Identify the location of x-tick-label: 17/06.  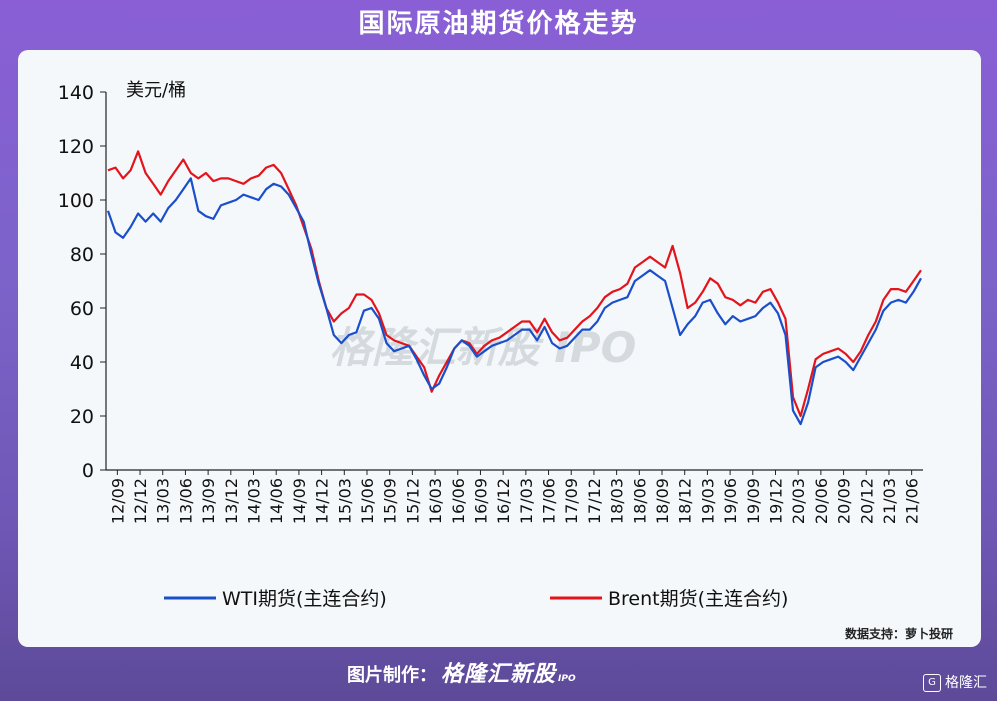
(549, 501).